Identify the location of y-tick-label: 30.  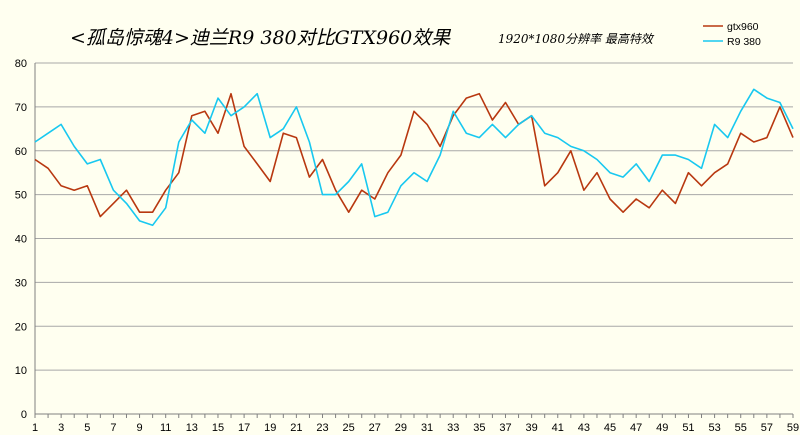
(21, 283).